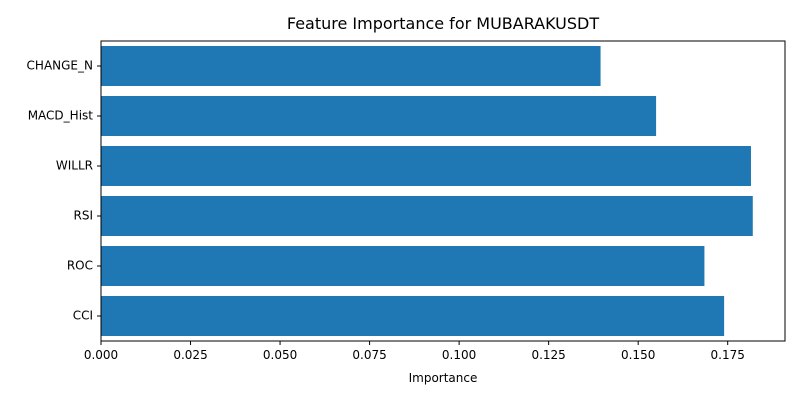 The width and height of the screenshot is (800, 400). Describe the element at coordinates (83, 316) in the screenshot. I see `y-tick-label-cci: CCI` at that location.